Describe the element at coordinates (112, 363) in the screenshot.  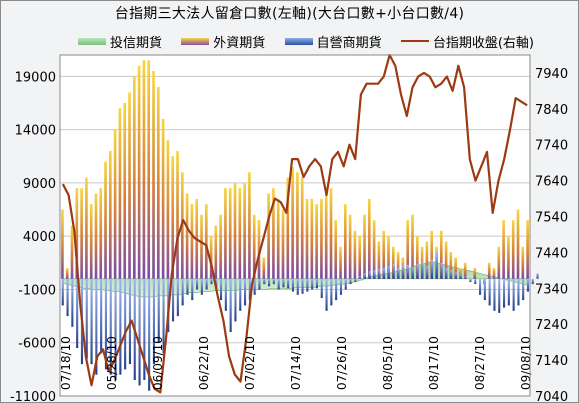
I see `x-tick-label: 05/28/10` at that location.